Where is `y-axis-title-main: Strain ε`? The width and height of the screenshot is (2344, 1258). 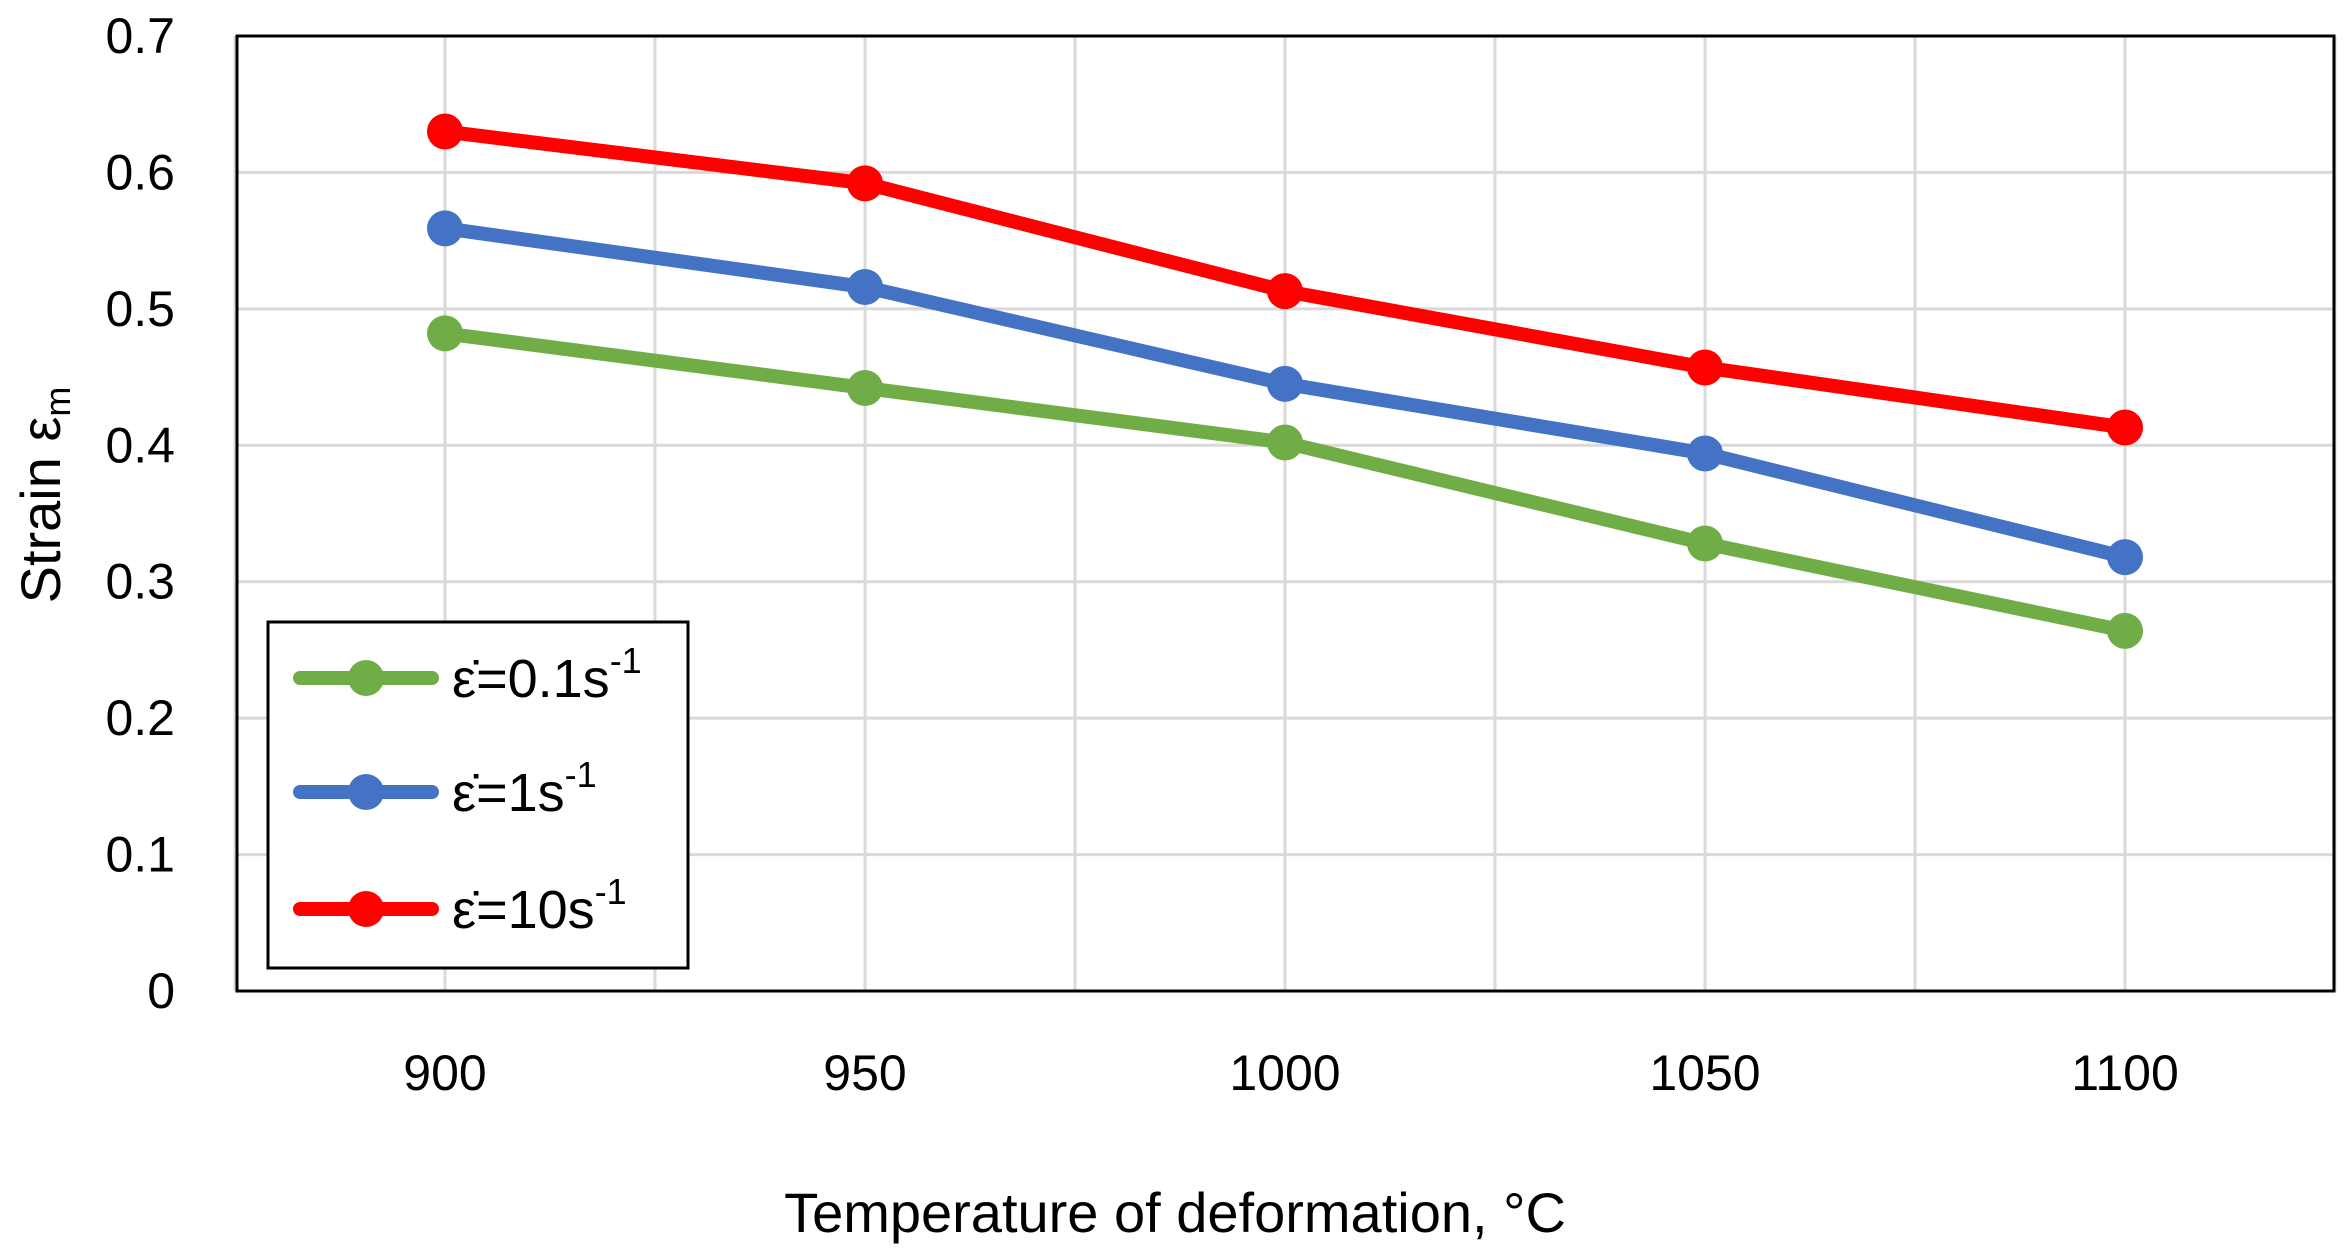 y-axis-title-main: Strain ε is located at coordinates (40, 510).